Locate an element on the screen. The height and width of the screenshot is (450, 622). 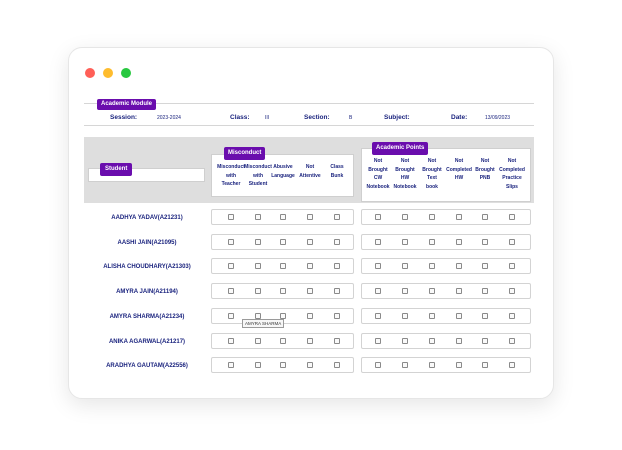
academic-row-box is located at coordinates (446, 217).